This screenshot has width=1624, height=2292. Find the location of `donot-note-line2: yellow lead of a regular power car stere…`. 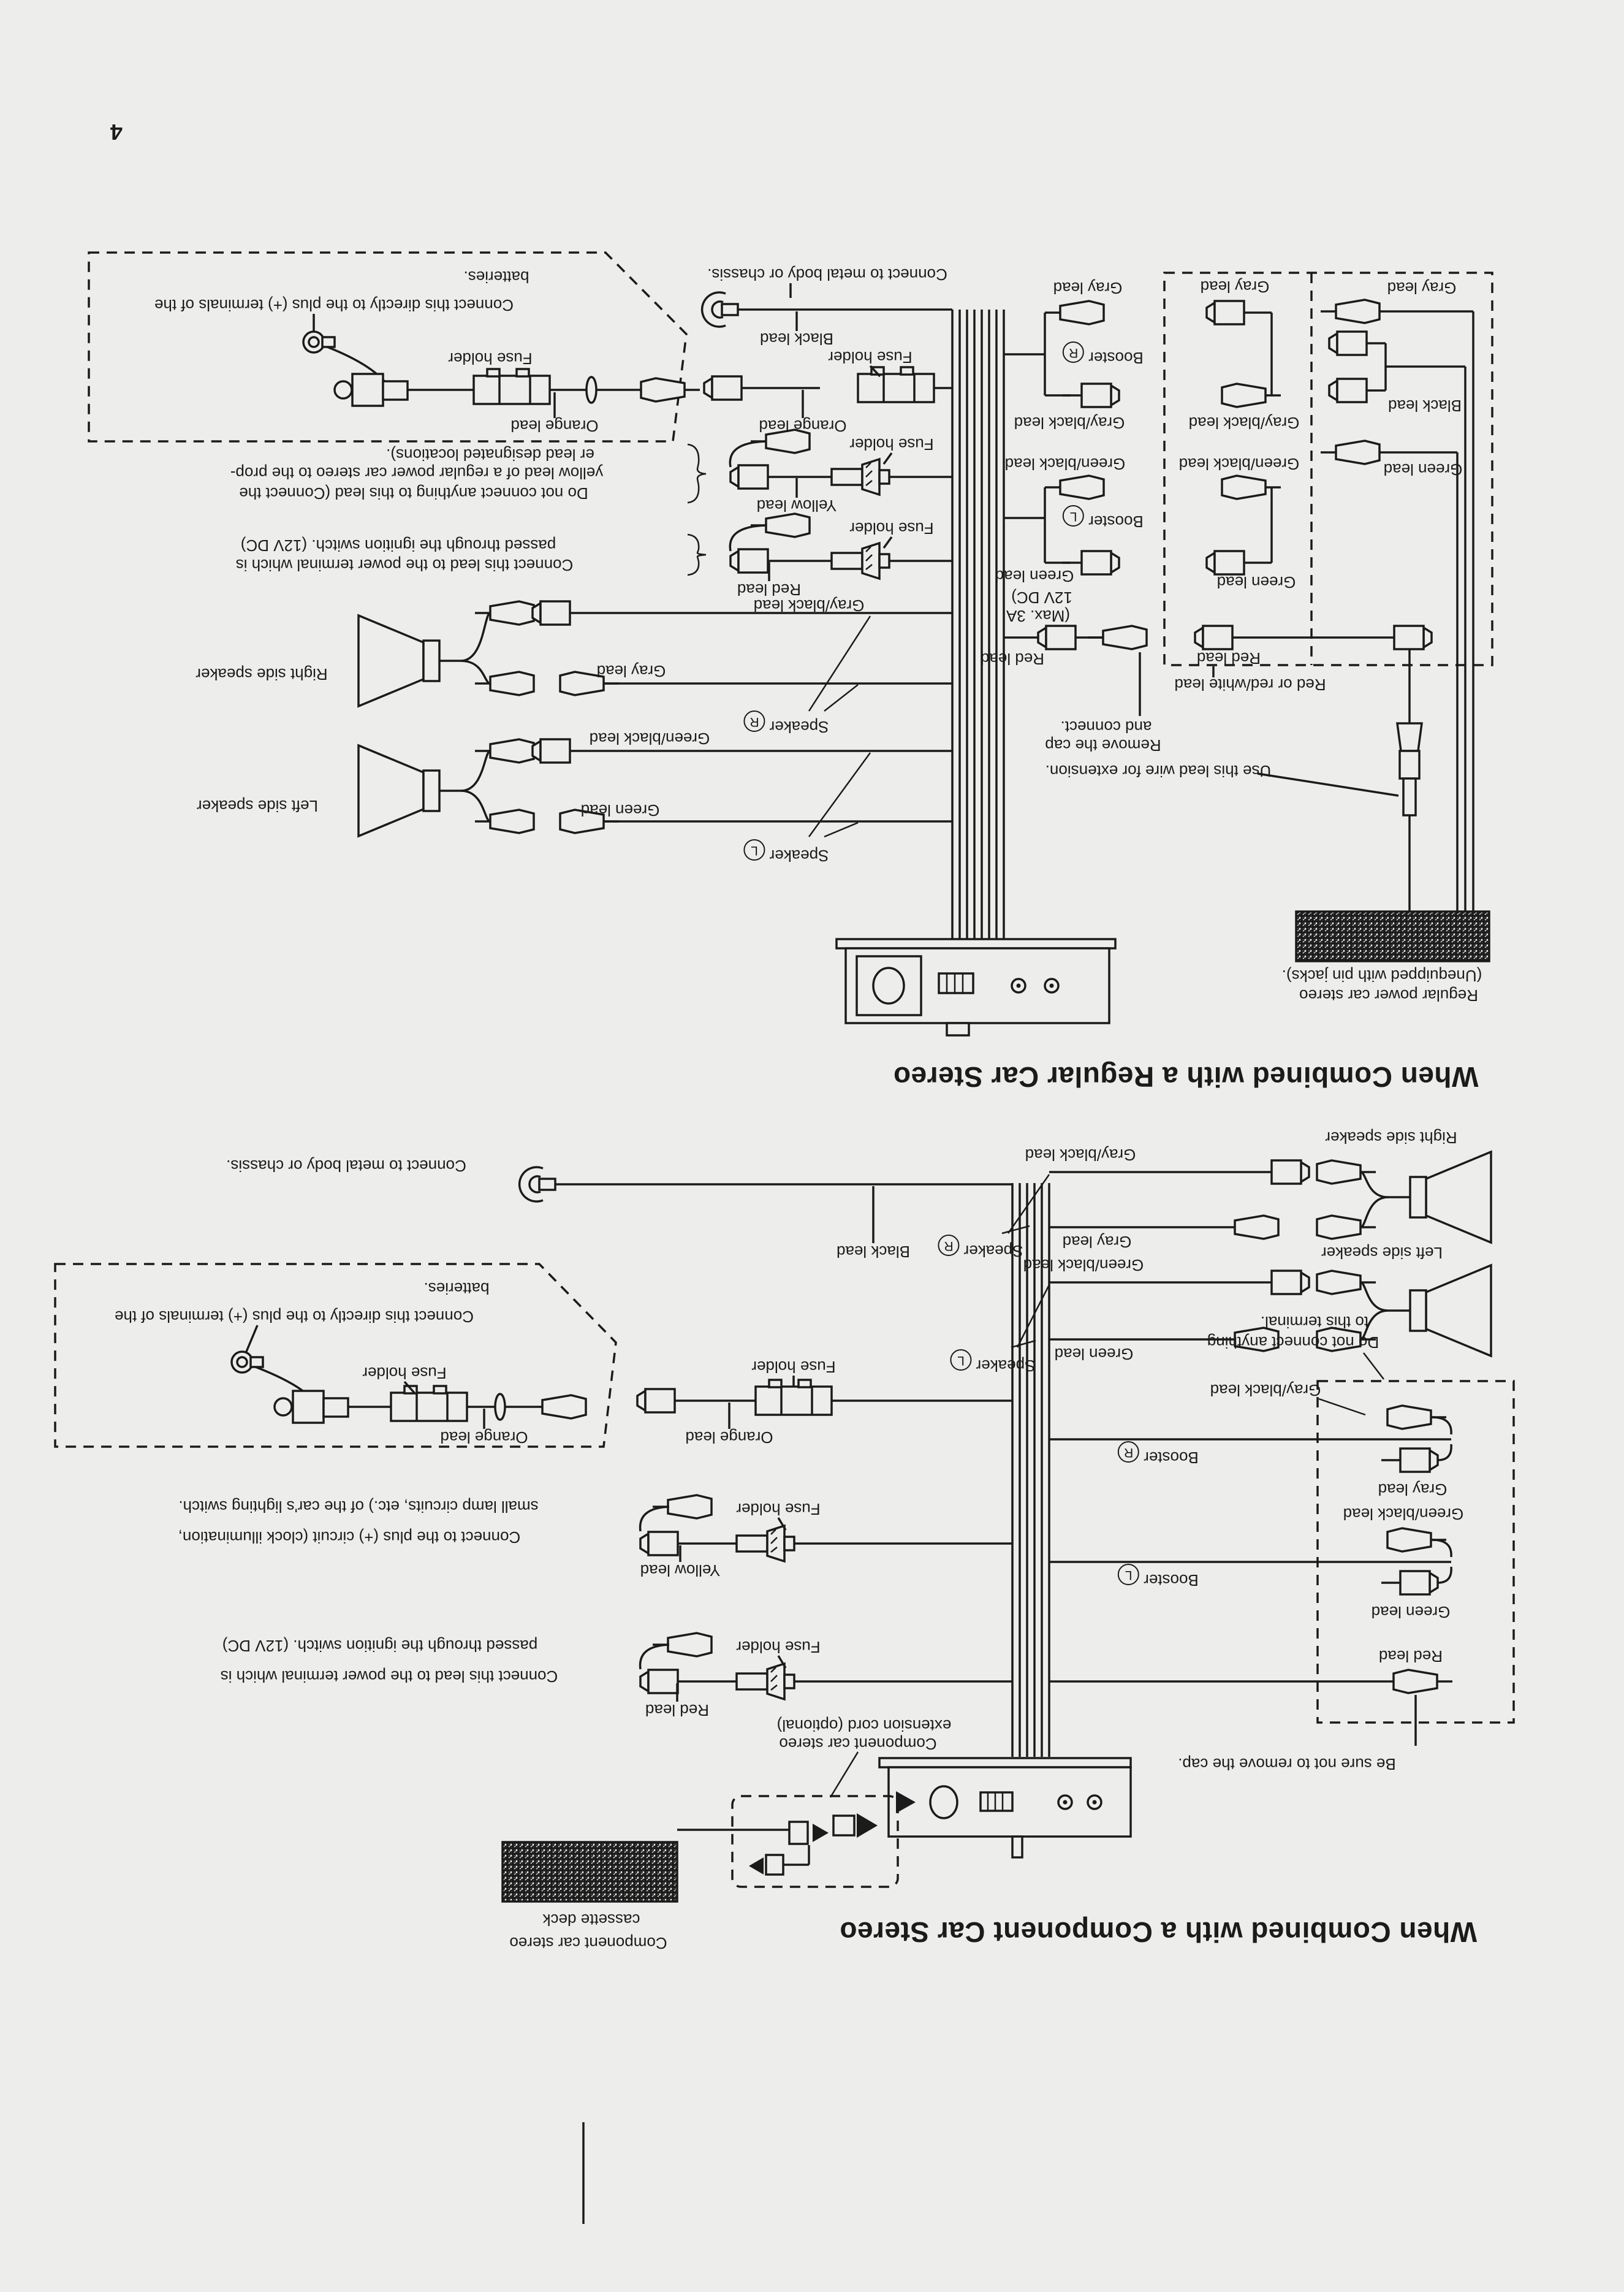

donot-note-line2: yellow lead of a regular power car stere… is located at coordinates (417, 473).